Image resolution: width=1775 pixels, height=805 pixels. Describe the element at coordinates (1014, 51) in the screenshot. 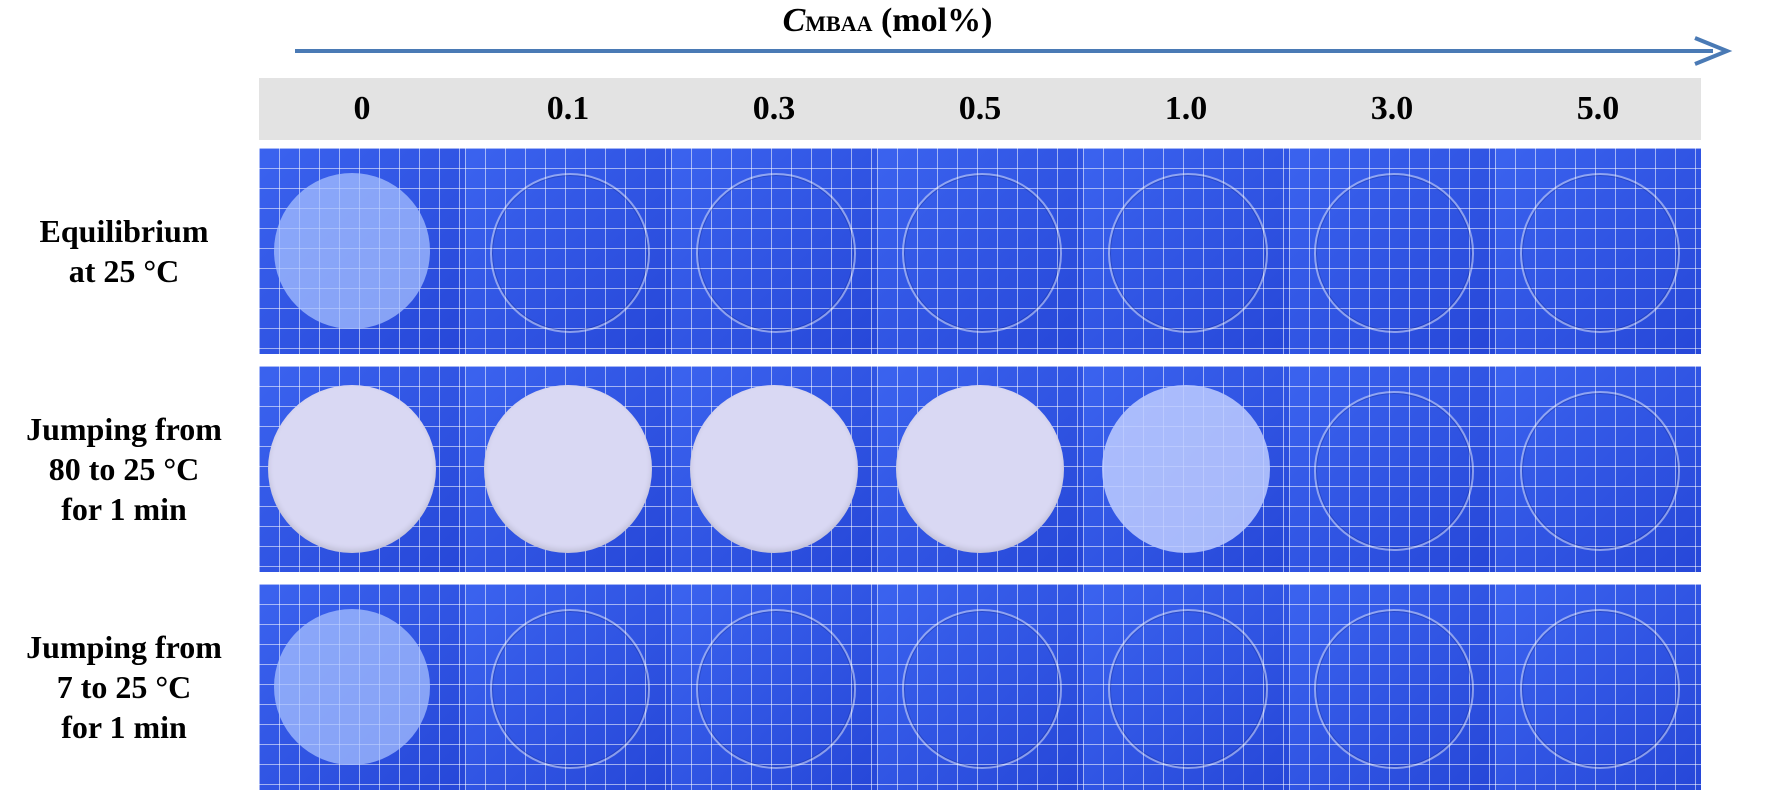

I see `axis-arrow` at that location.